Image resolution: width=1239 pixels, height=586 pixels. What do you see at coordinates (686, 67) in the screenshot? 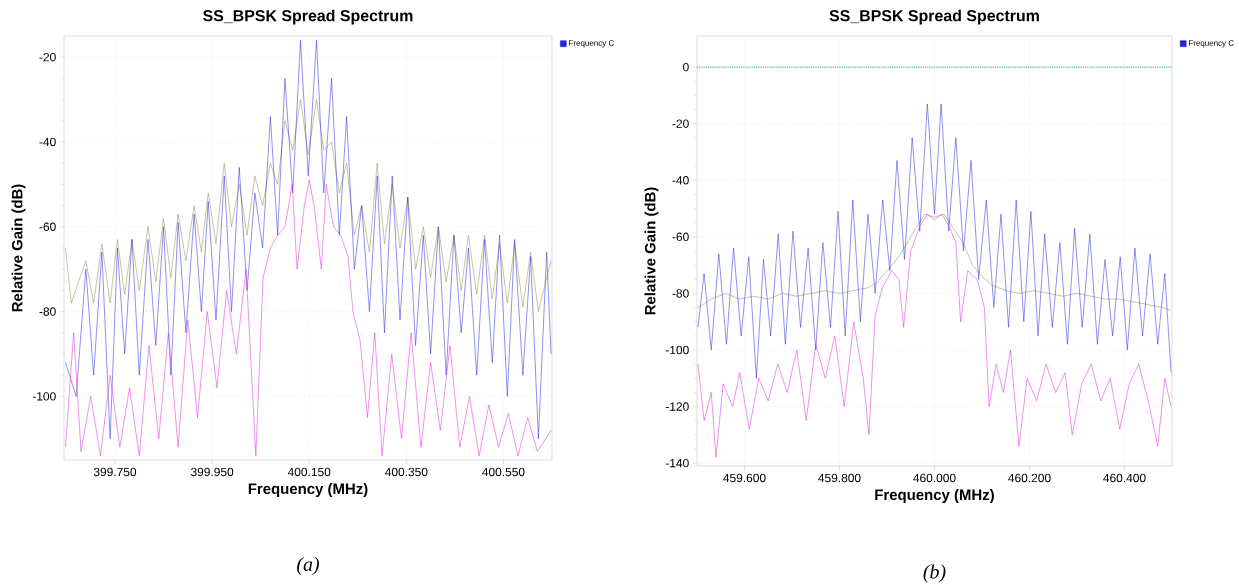
I see `y-tick-label: 0` at bounding box center [686, 67].